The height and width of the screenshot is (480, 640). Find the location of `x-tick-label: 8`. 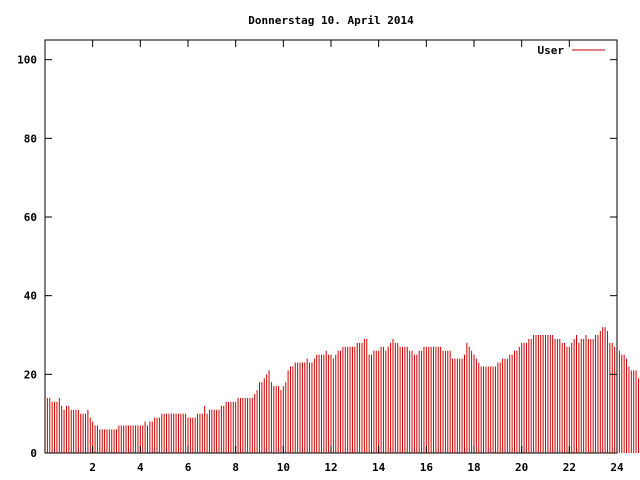

x-tick-label: 8 is located at coordinates (235, 467).